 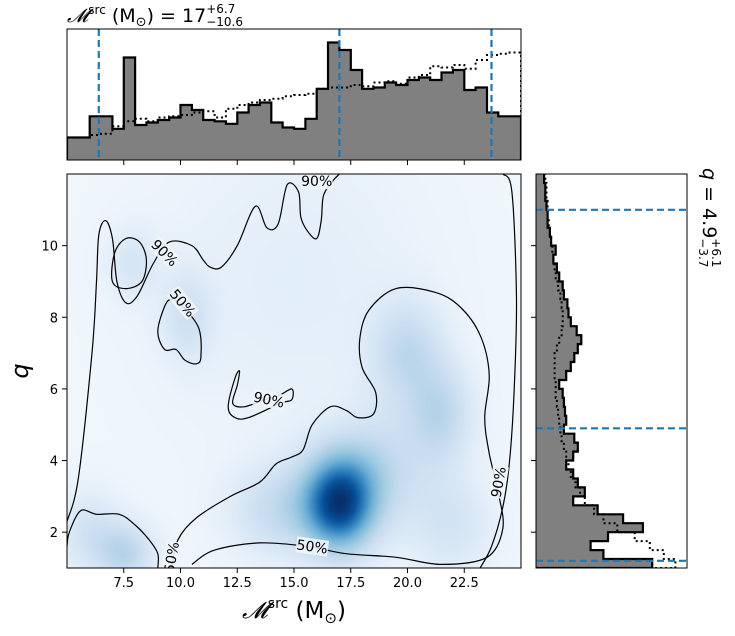 I want to click on right-axes-frame, so click(x=611, y=371).